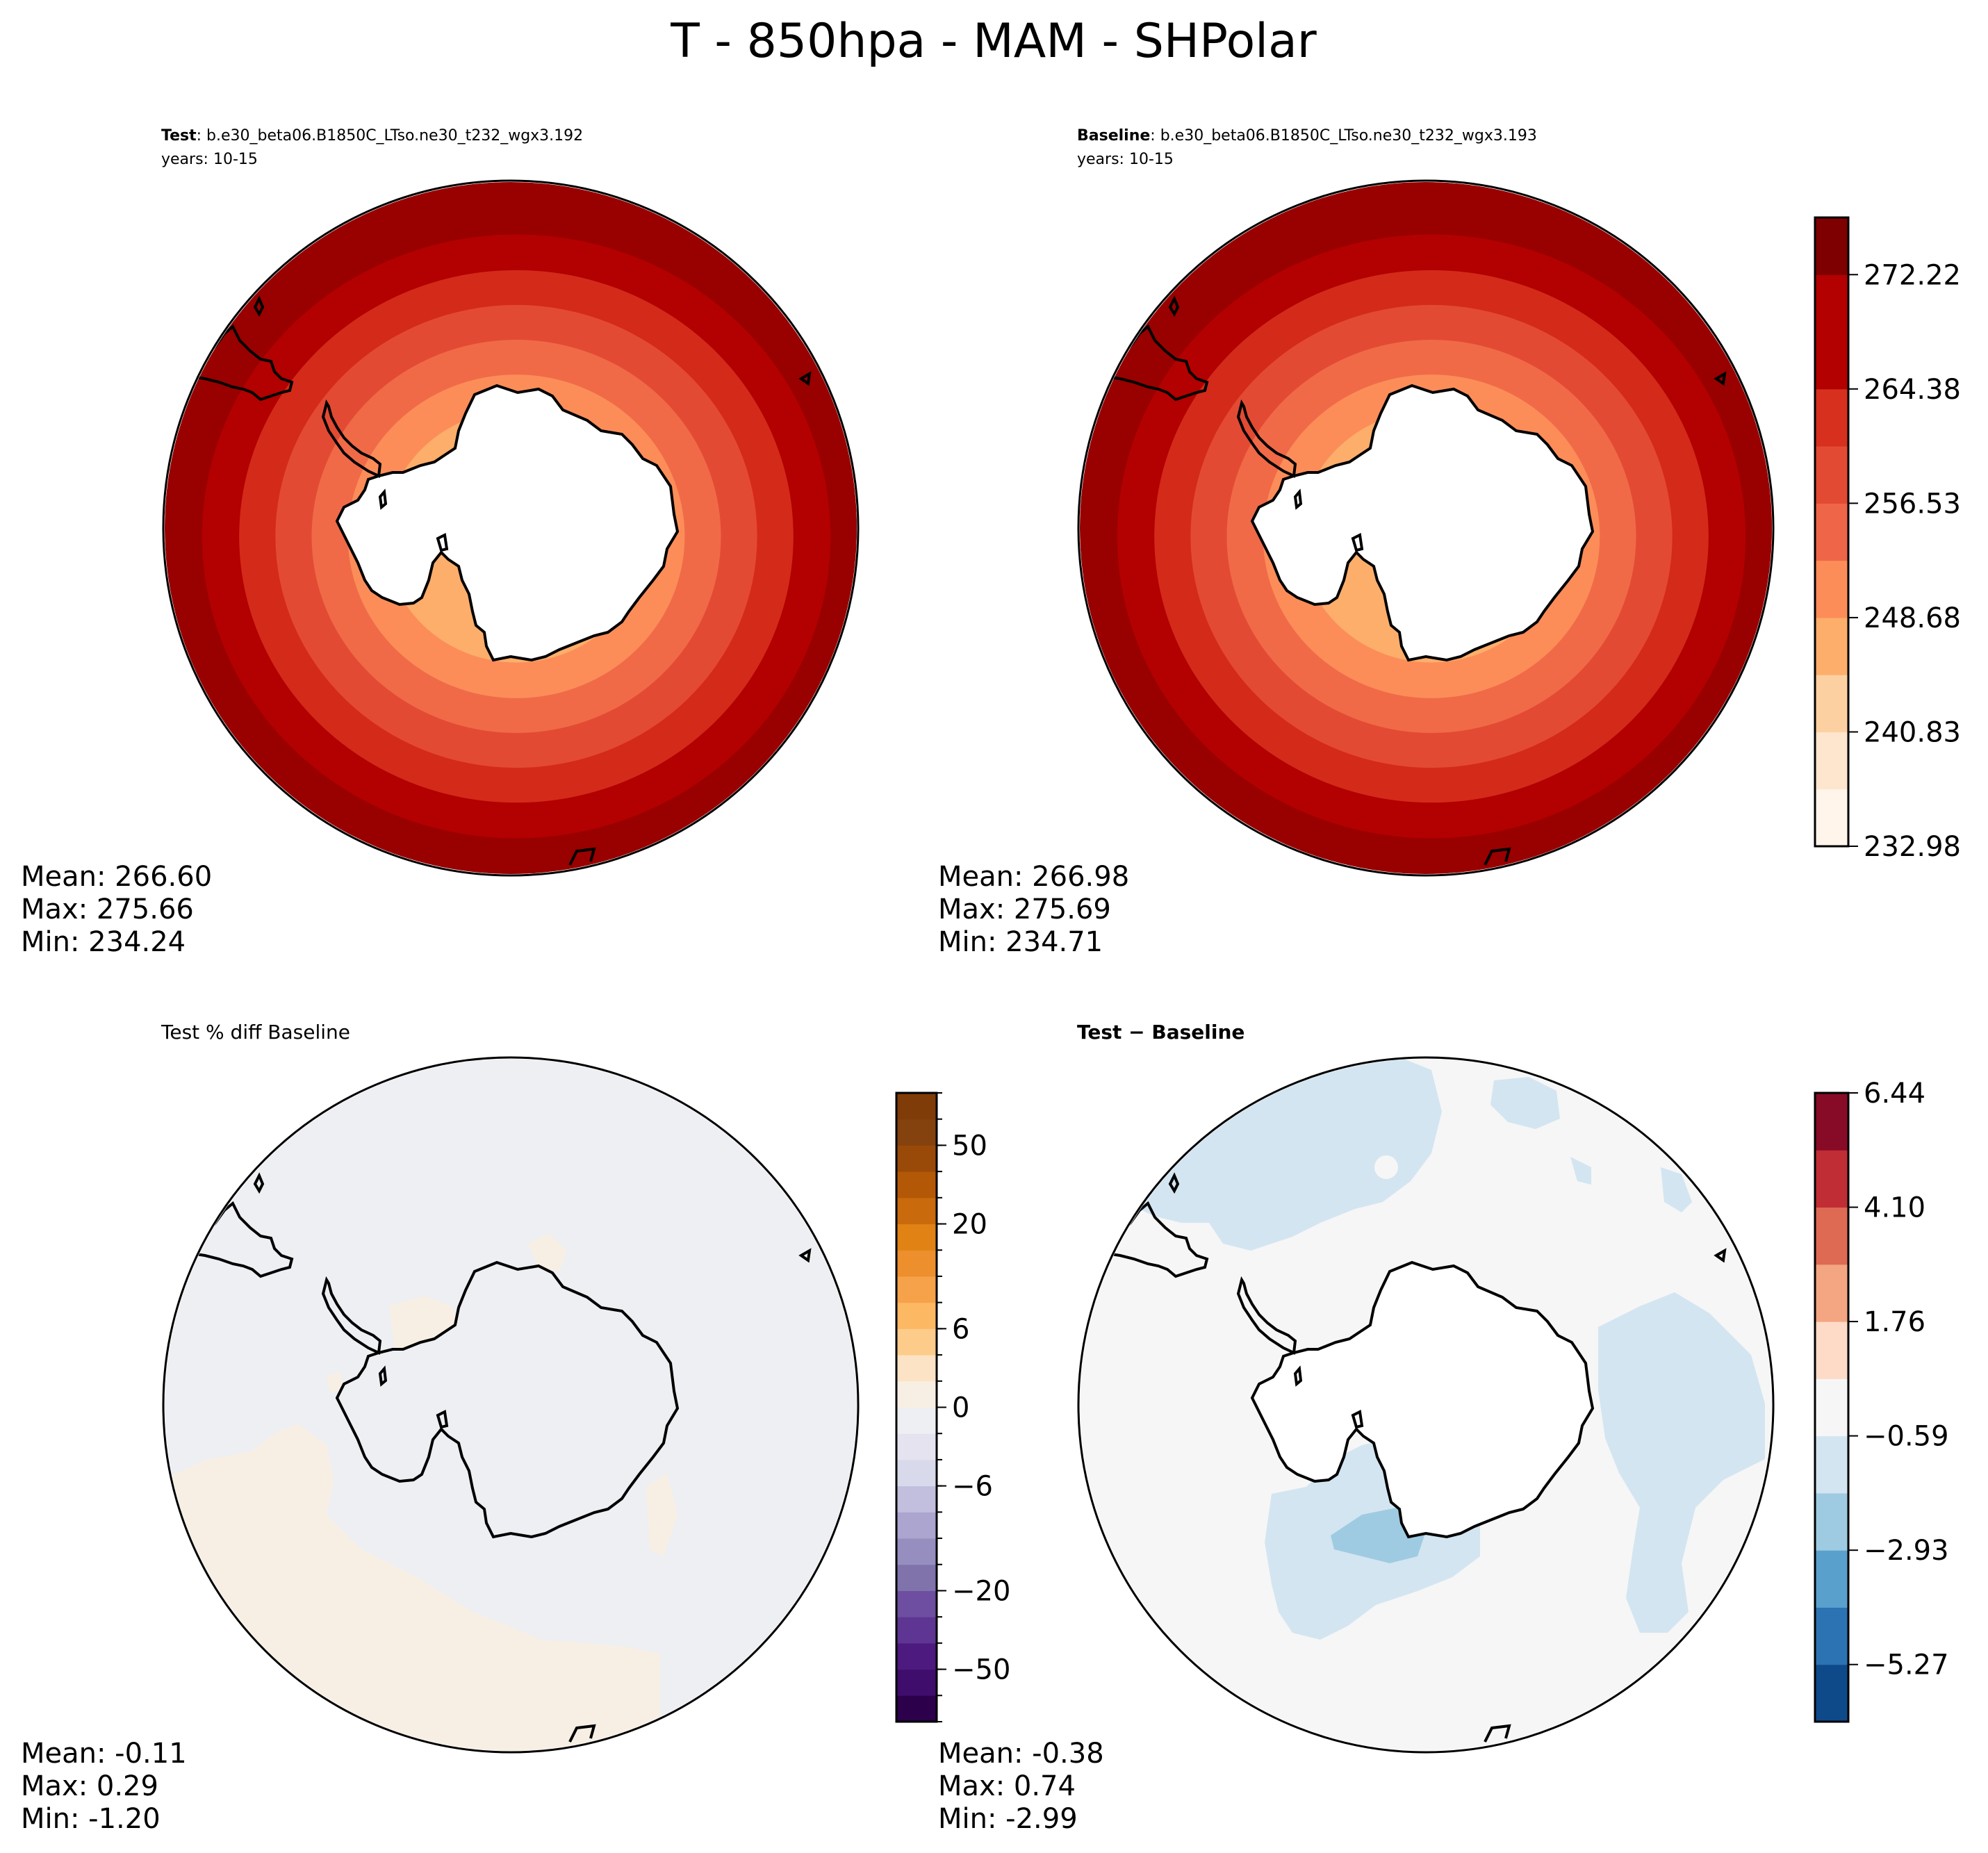  I want to click on pctdiff-title: Test % diff Baseline, so click(255, 1032).